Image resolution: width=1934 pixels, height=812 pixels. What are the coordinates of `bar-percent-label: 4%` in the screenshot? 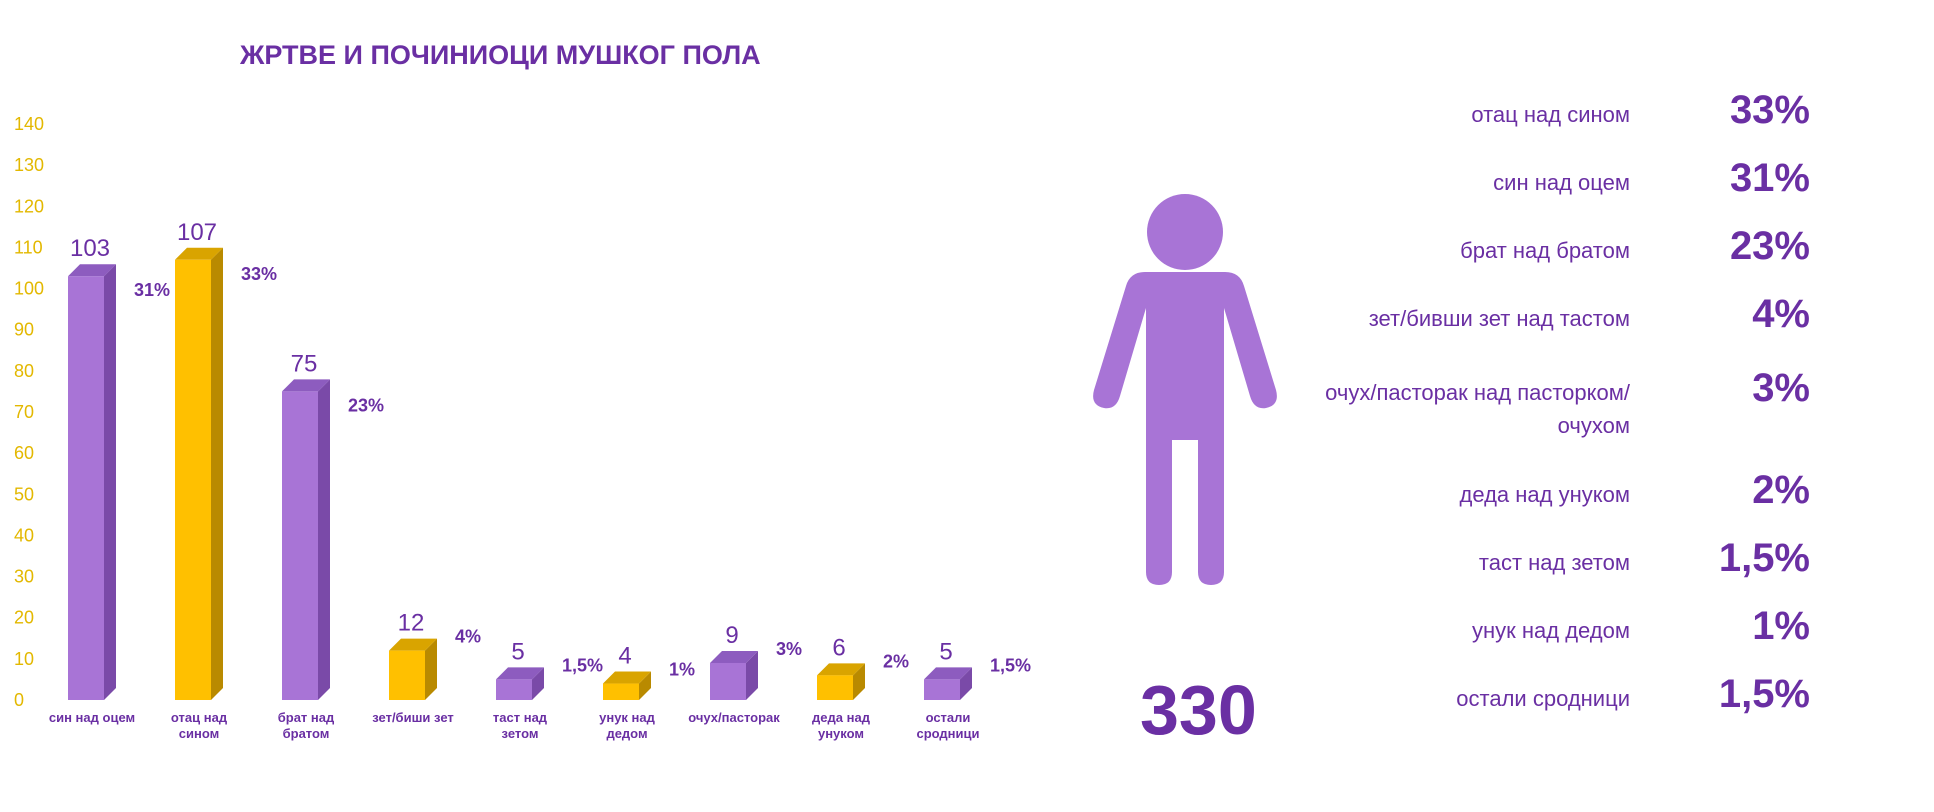 It's located at (468, 637).